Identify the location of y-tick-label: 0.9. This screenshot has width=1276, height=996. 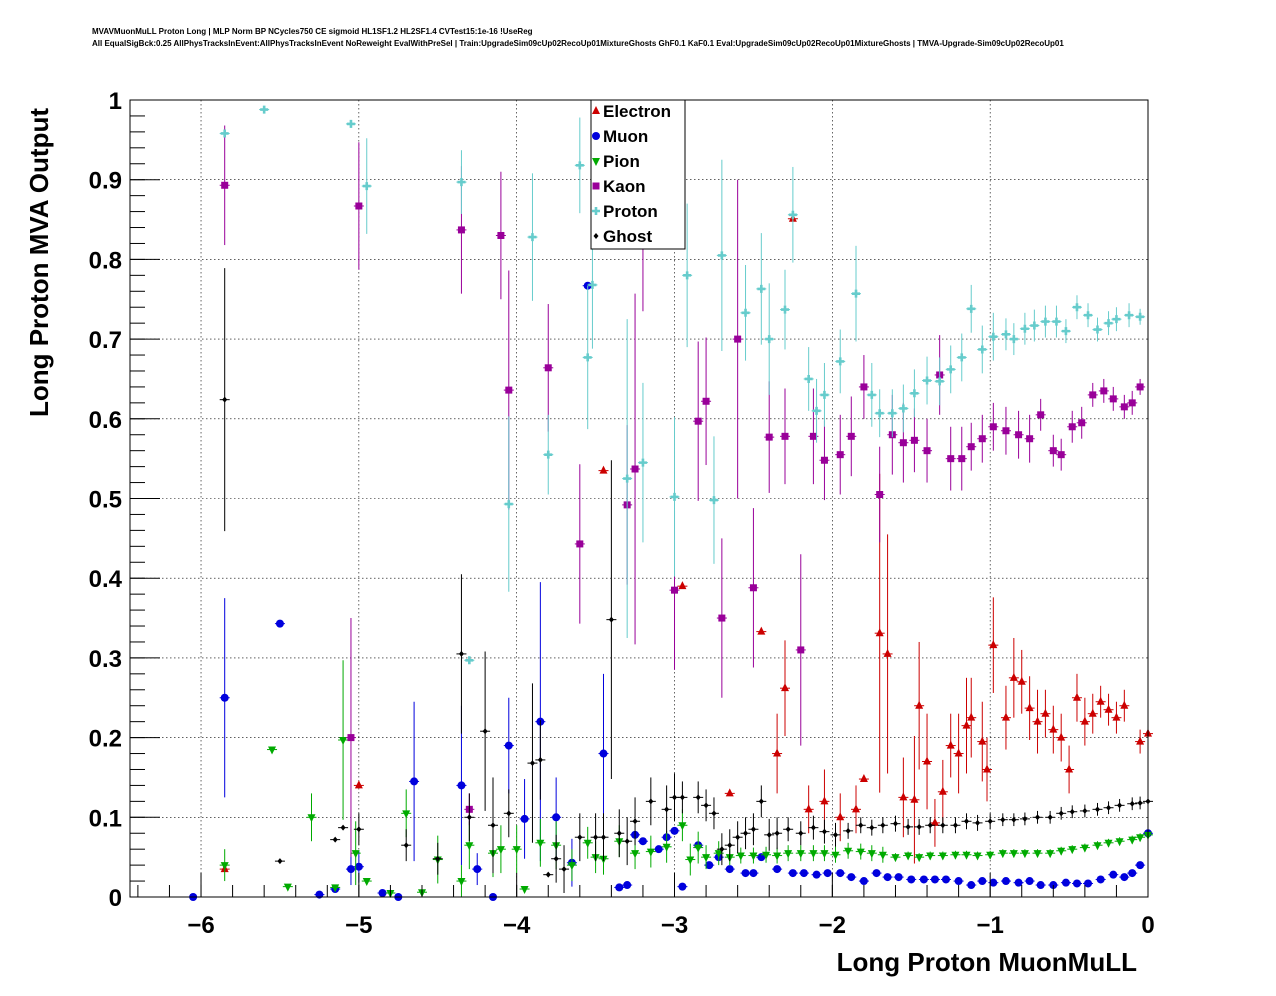
(105, 181).